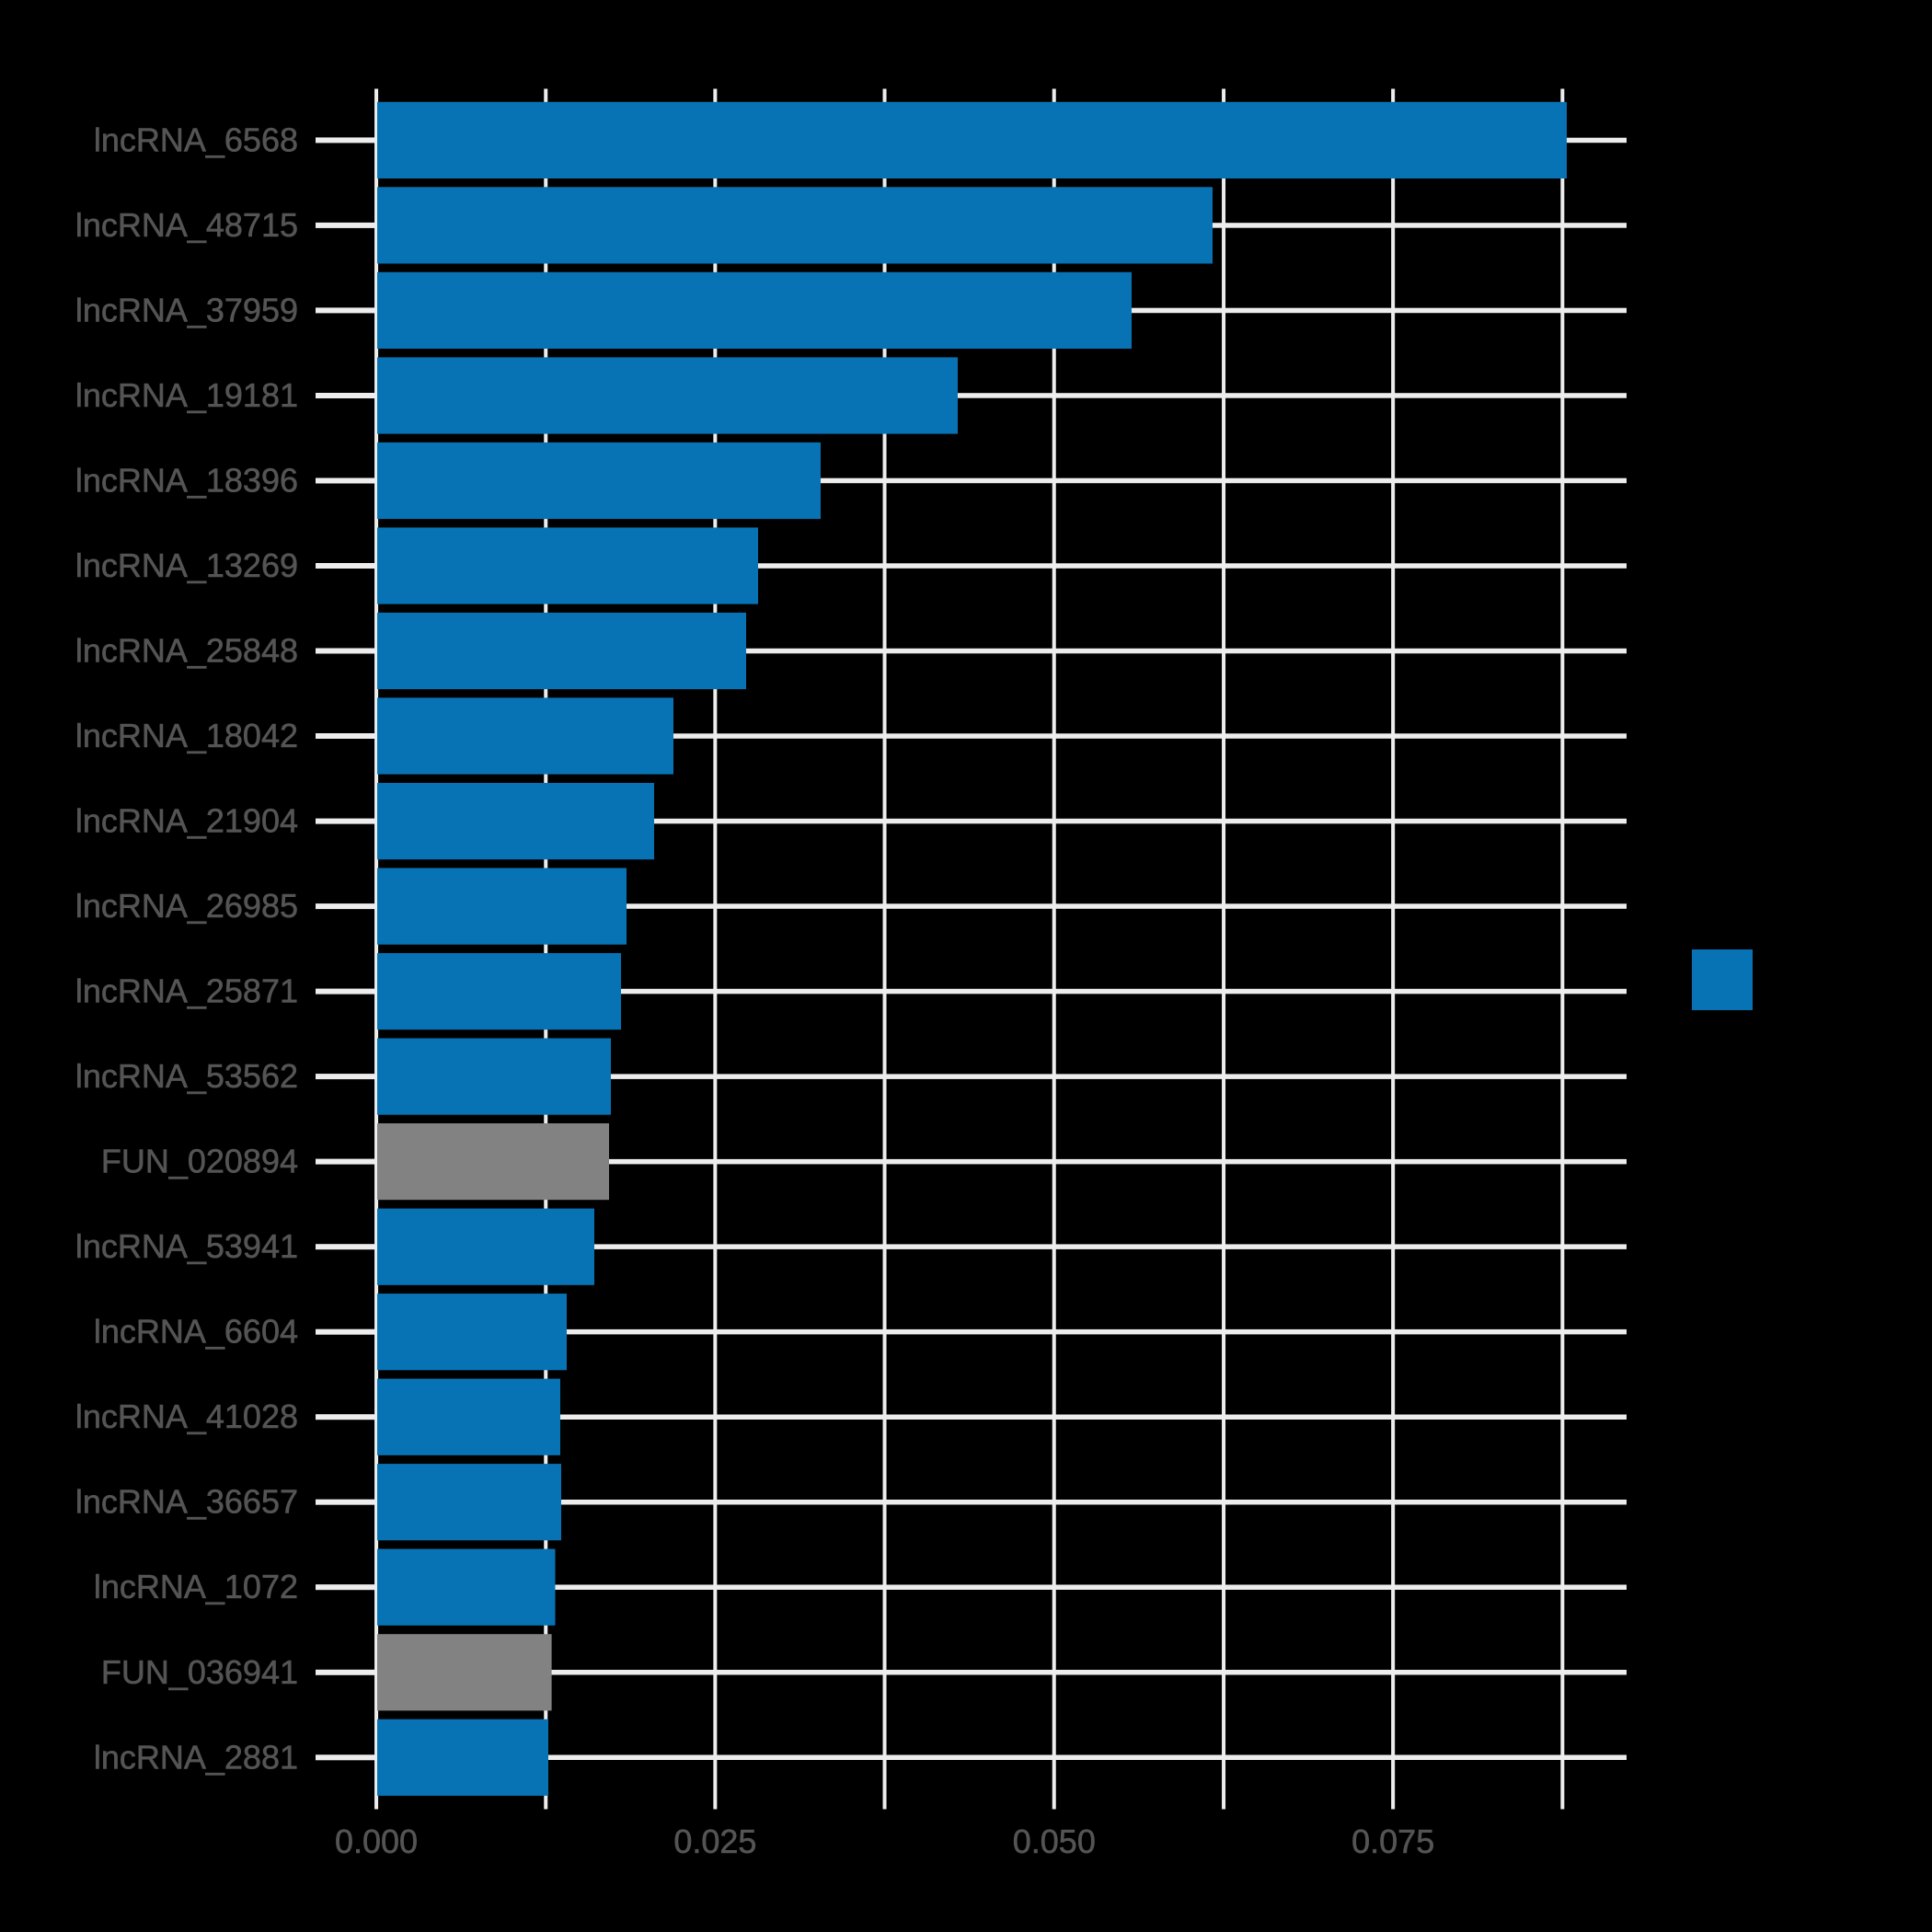 This screenshot has height=1932, width=1932. I want to click on svg-text: 0.000, so click(376, 1841).